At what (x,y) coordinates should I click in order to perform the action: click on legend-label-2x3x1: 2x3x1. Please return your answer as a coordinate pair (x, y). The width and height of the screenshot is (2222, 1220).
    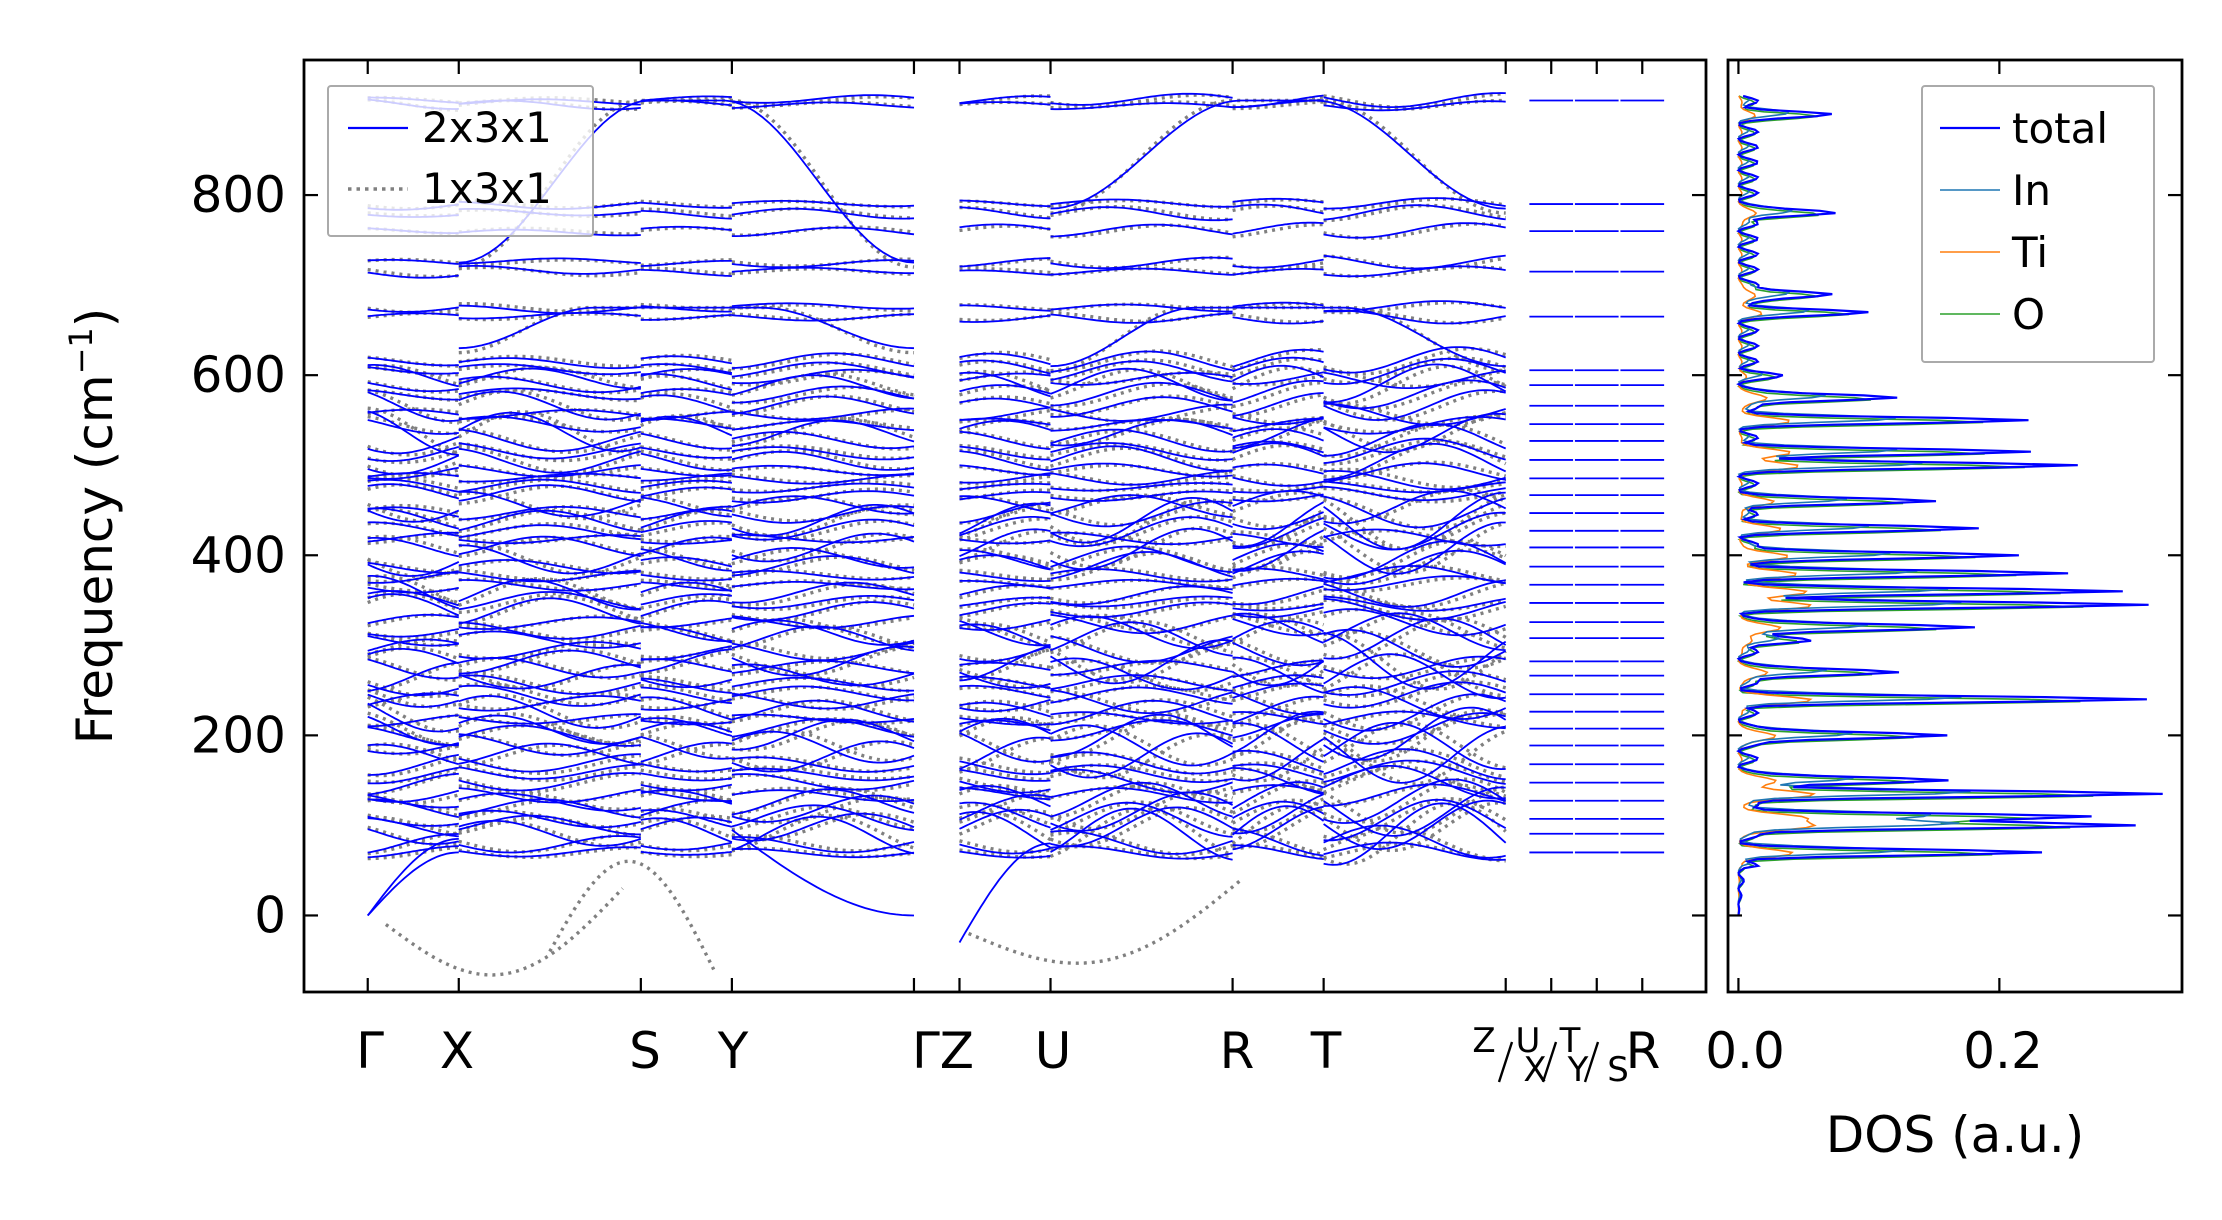
    Looking at the image, I should click on (487, 127).